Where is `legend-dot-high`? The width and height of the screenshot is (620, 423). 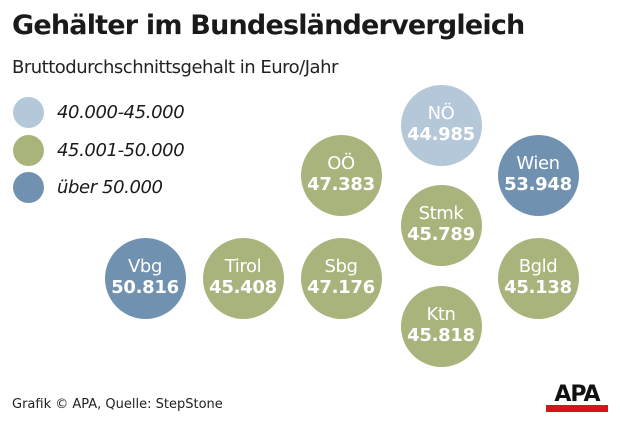
legend-dot-high is located at coordinates (28, 187).